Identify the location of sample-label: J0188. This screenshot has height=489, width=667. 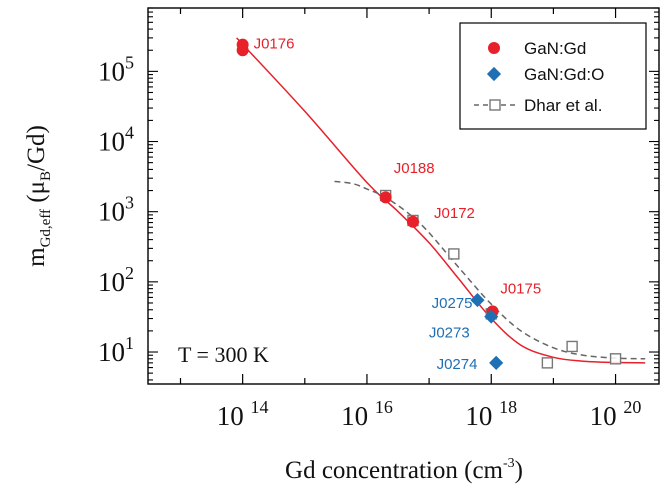
(414, 168).